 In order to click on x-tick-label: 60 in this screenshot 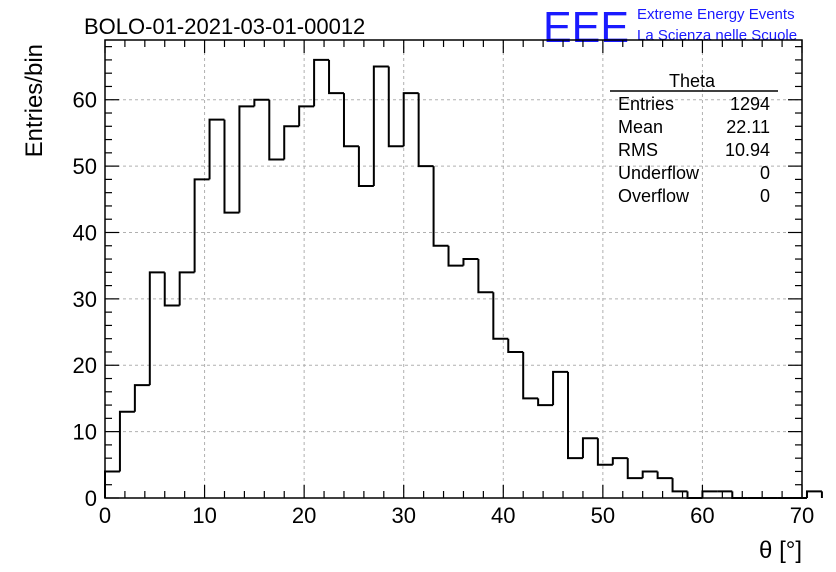, I will do `click(702, 515)`.